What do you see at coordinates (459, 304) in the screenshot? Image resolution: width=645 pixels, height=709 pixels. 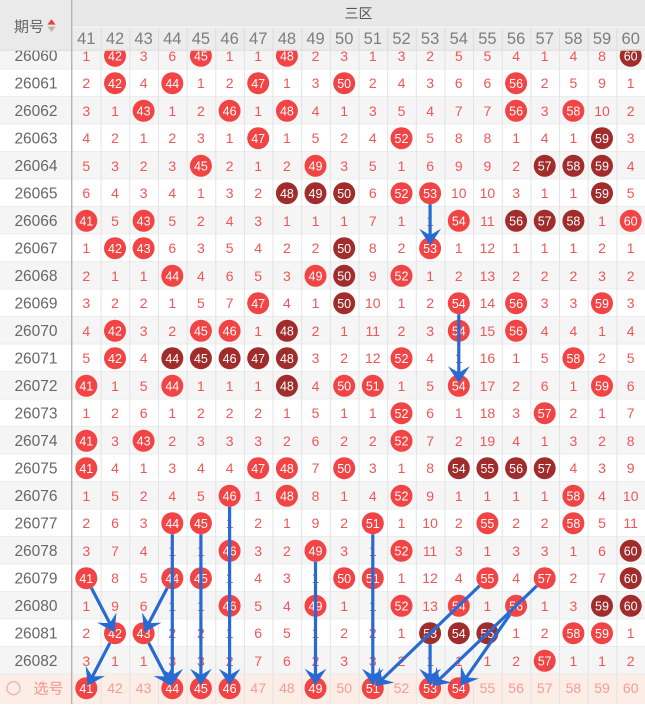 I see `svg-text: 54` at bounding box center [459, 304].